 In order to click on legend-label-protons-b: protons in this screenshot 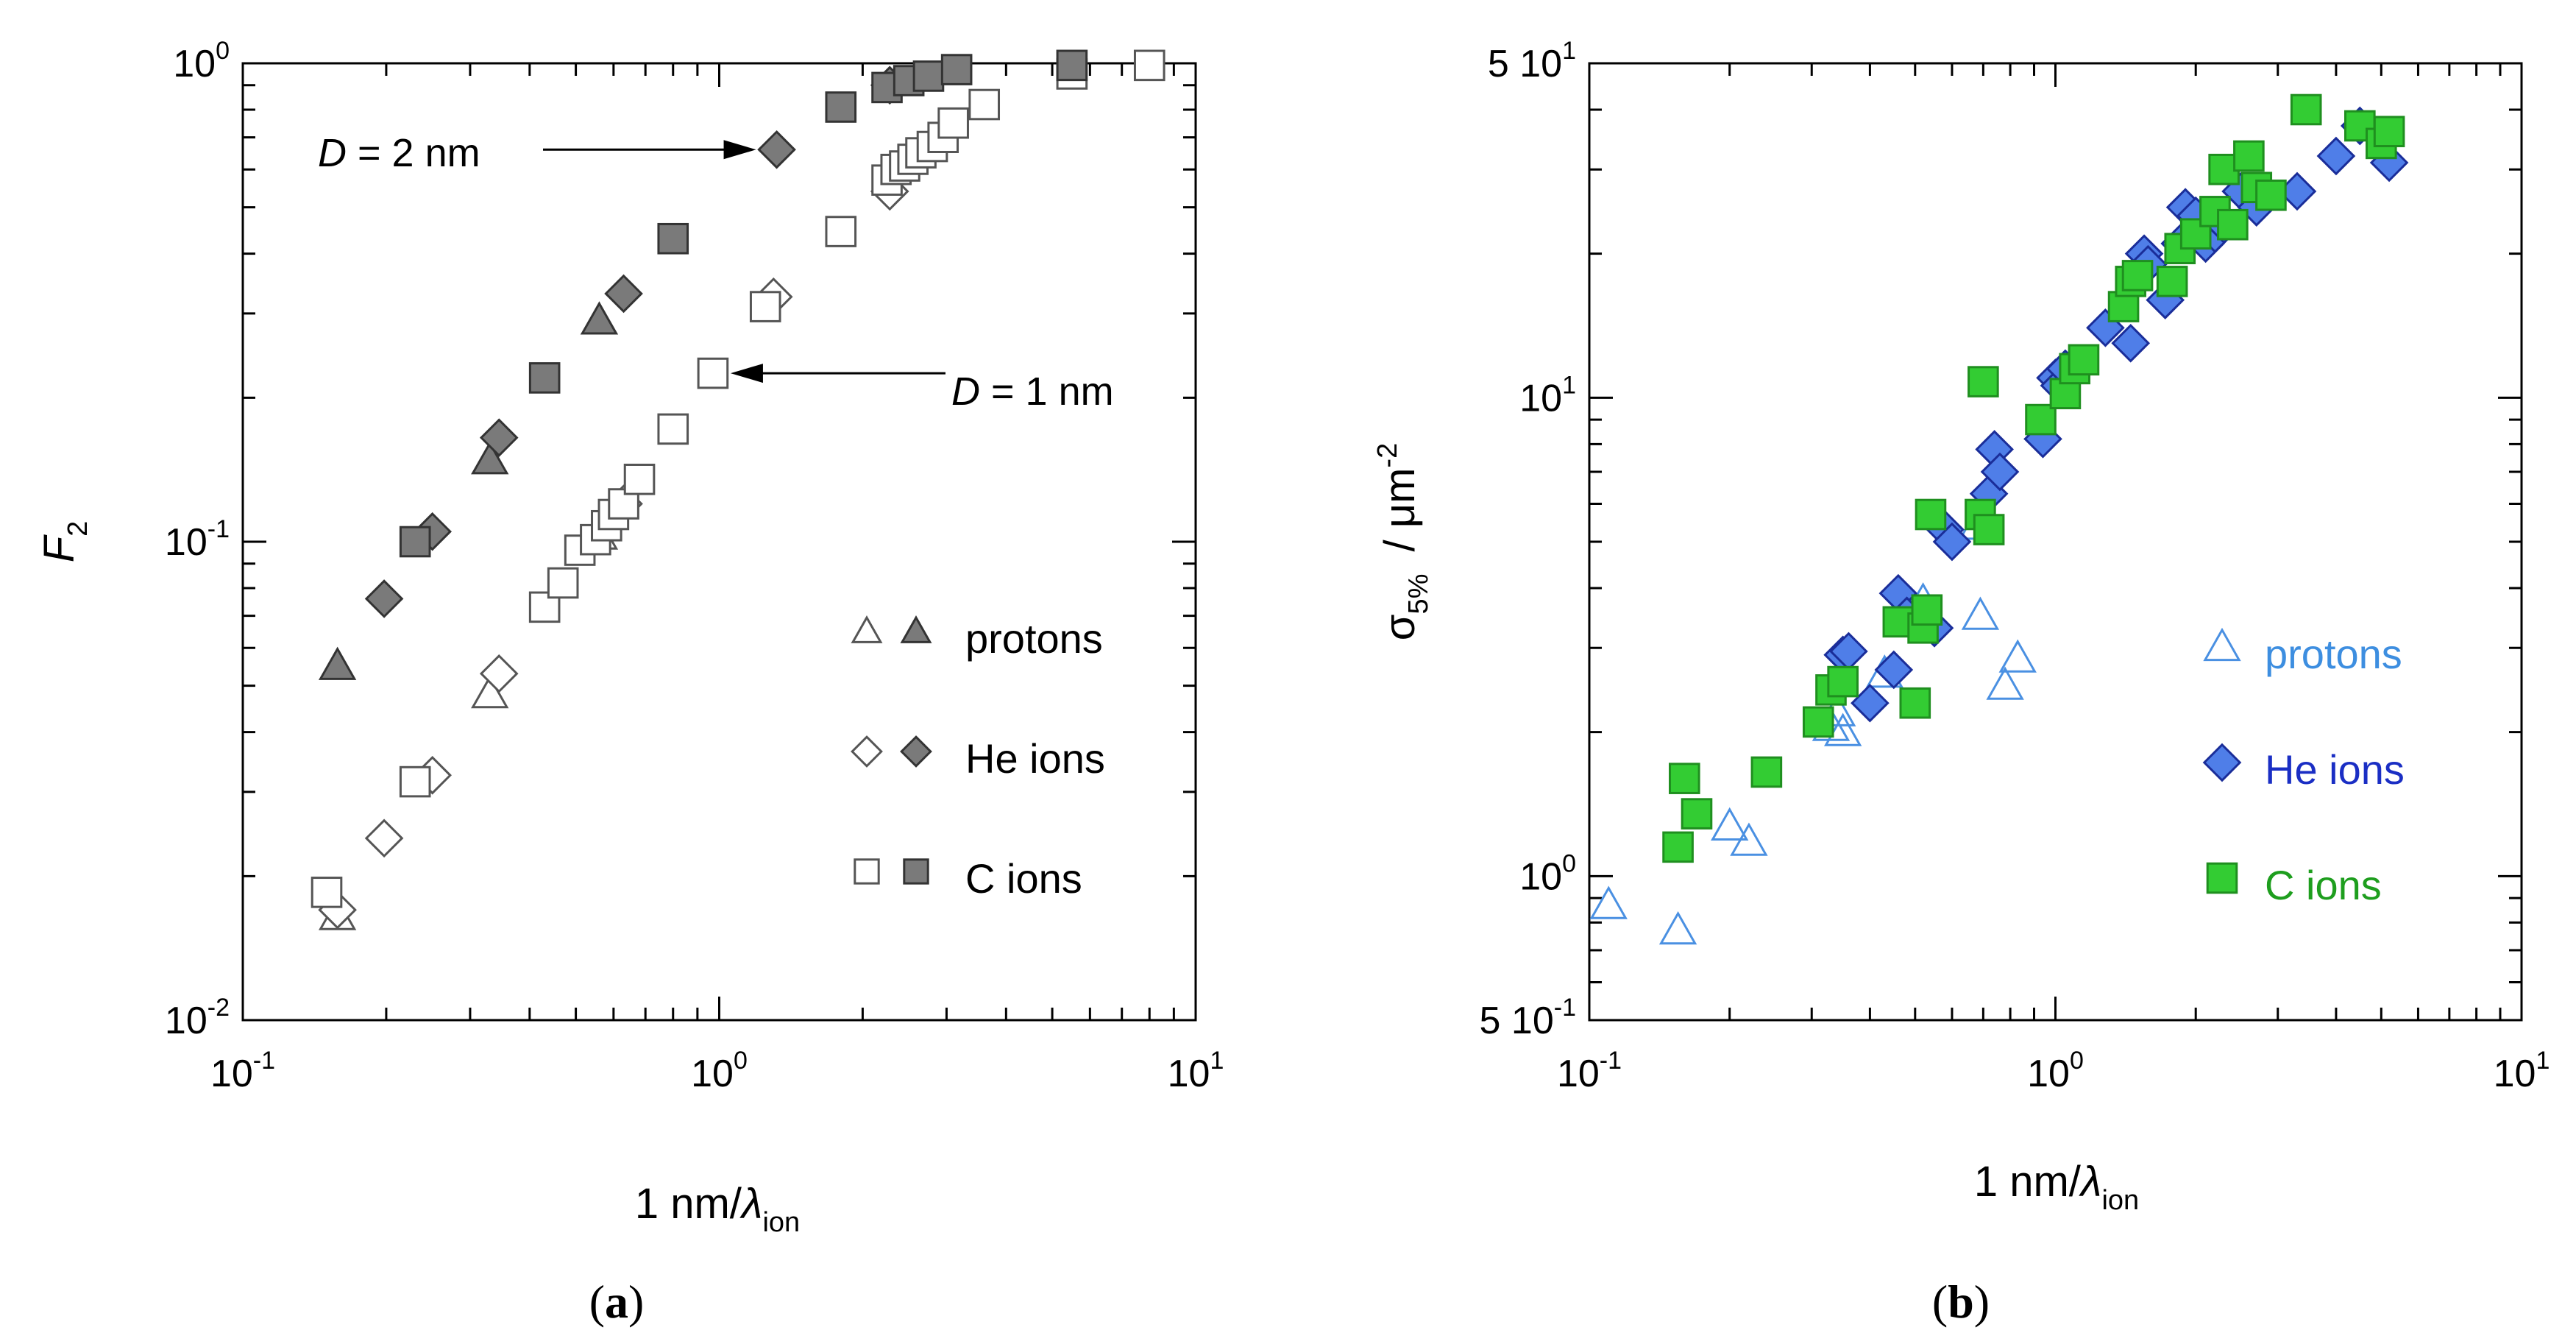, I will do `click(2333, 654)`.